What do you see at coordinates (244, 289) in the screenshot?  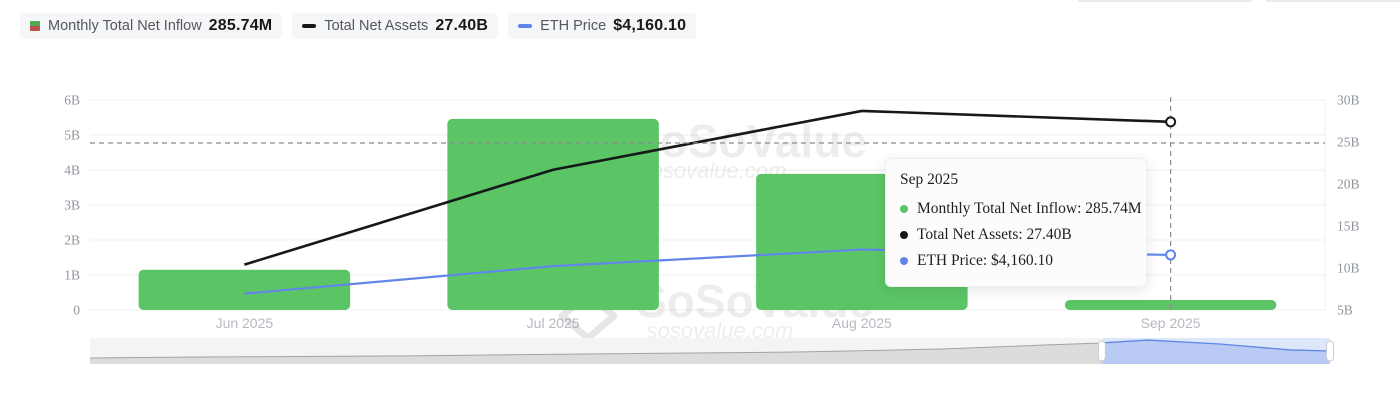 I see `bar-jun-2025` at bounding box center [244, 289].